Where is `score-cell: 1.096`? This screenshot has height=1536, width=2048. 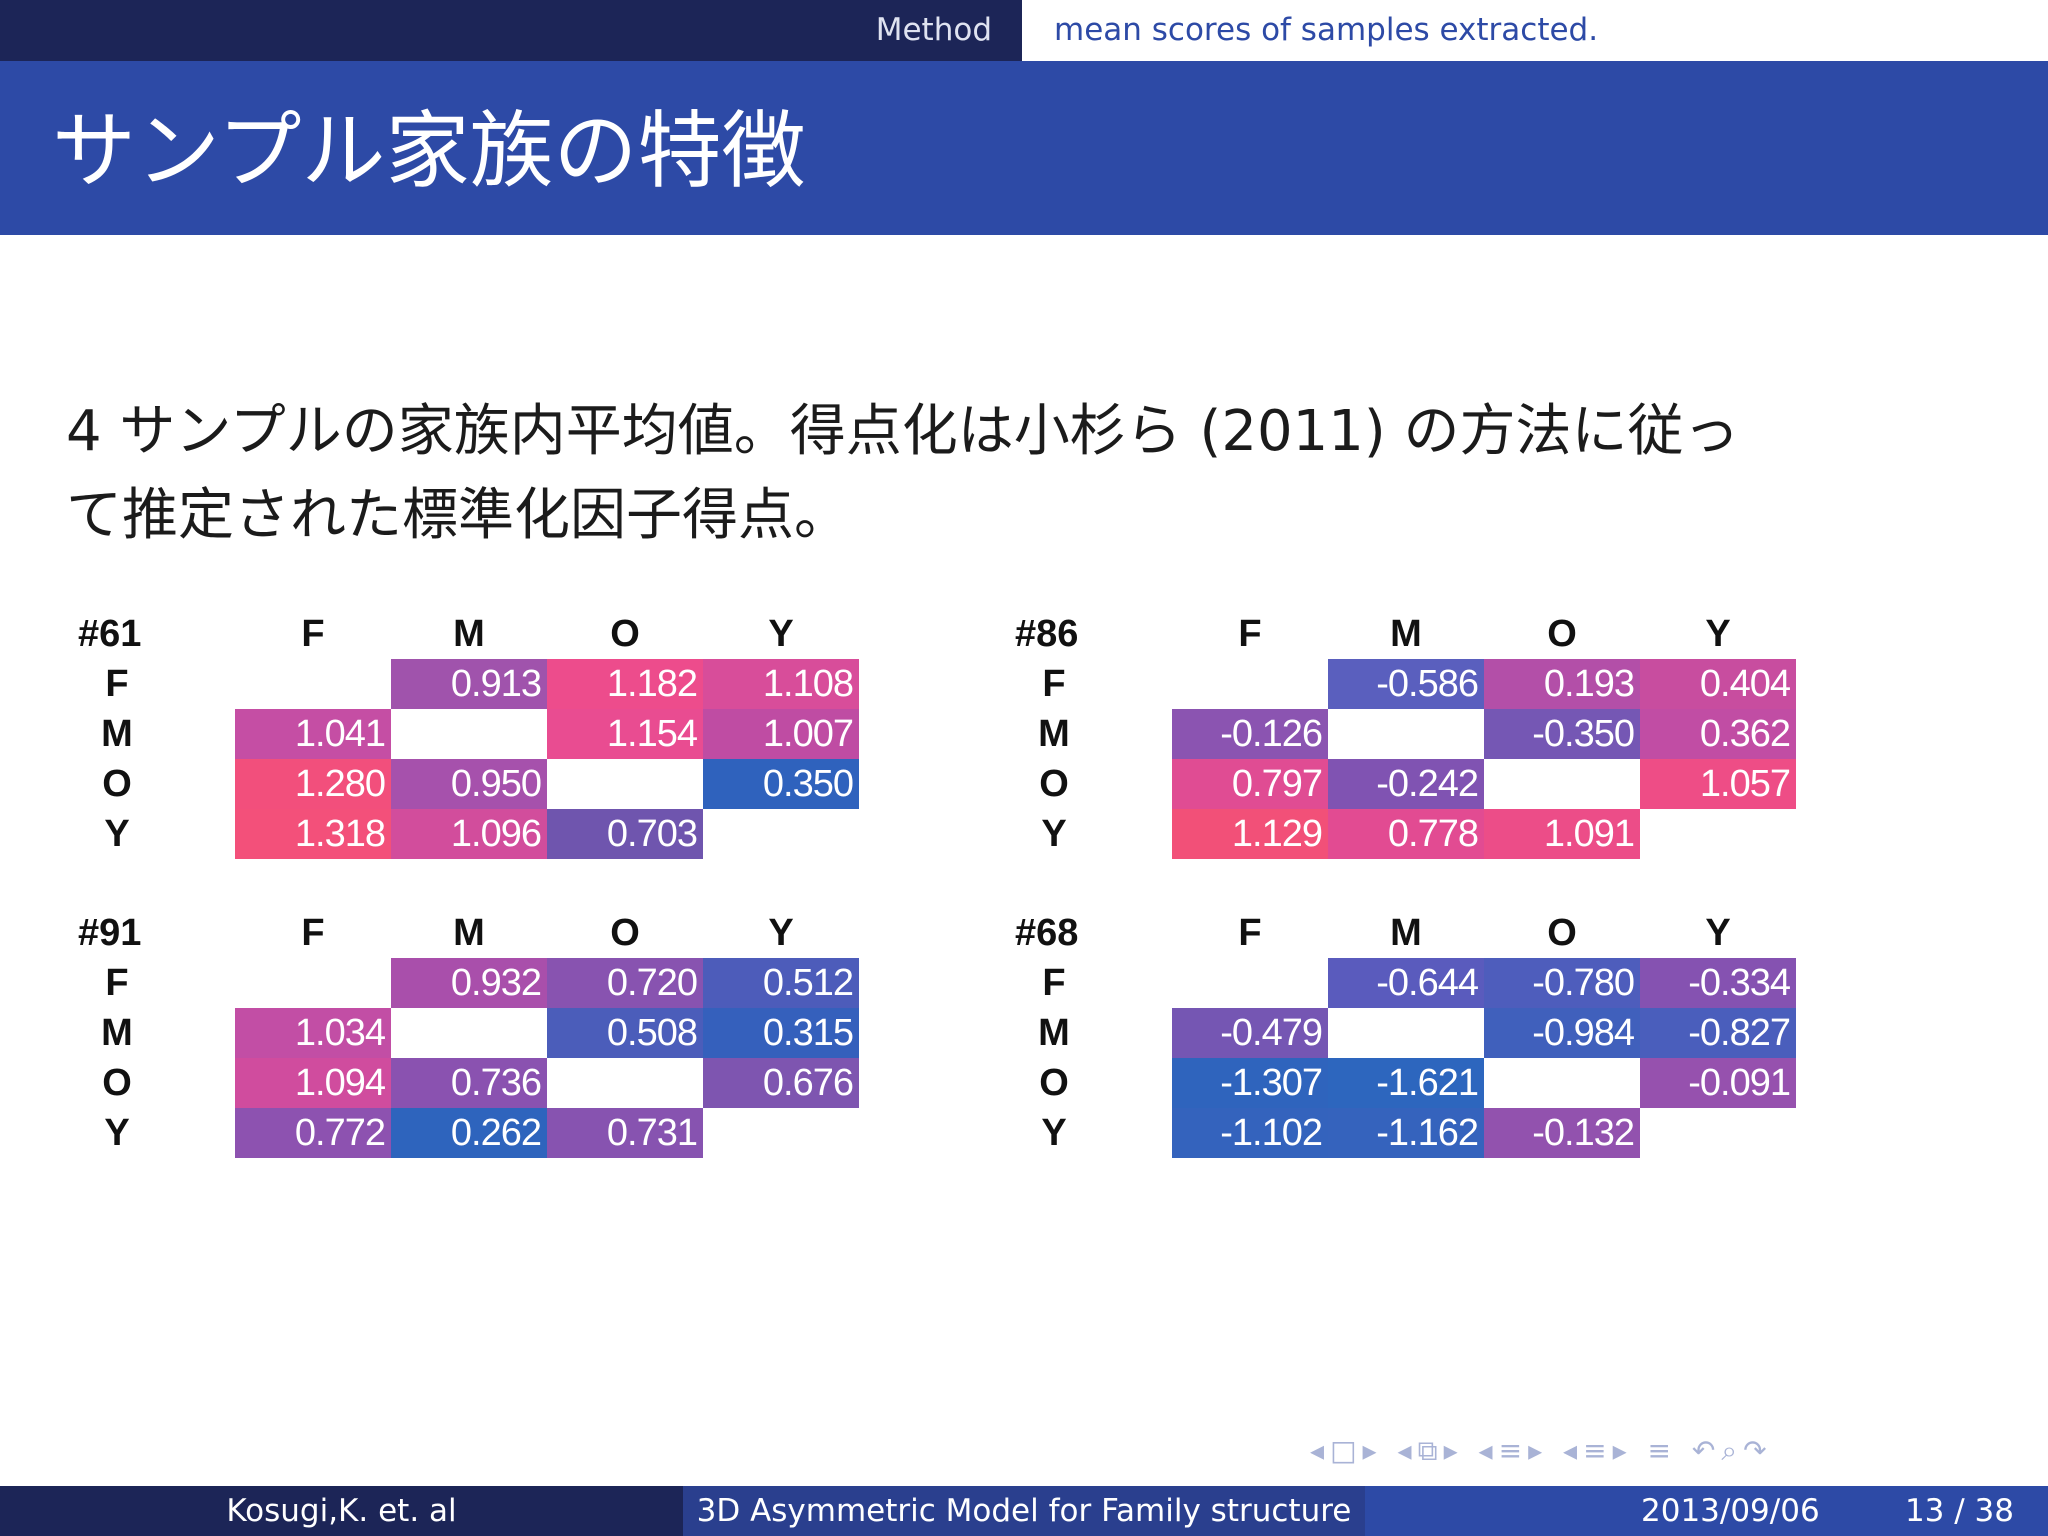 score-cell: 1.096 is located at coordinates (469, 834).